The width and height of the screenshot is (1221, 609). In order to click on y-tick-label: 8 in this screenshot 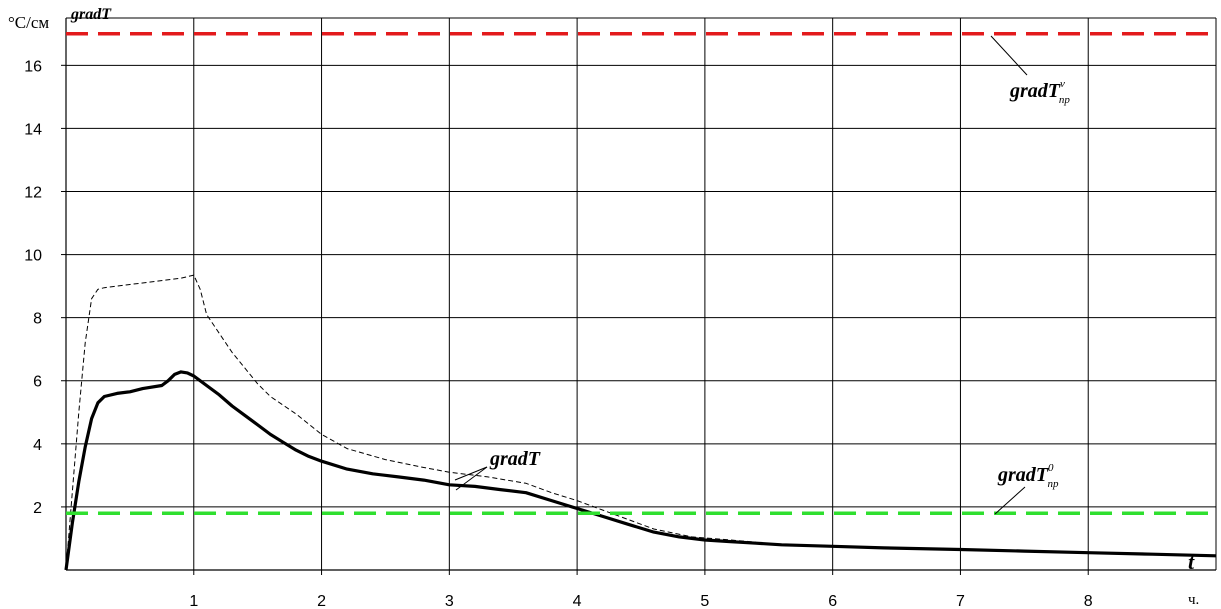, I will do `click(37, 319)`.